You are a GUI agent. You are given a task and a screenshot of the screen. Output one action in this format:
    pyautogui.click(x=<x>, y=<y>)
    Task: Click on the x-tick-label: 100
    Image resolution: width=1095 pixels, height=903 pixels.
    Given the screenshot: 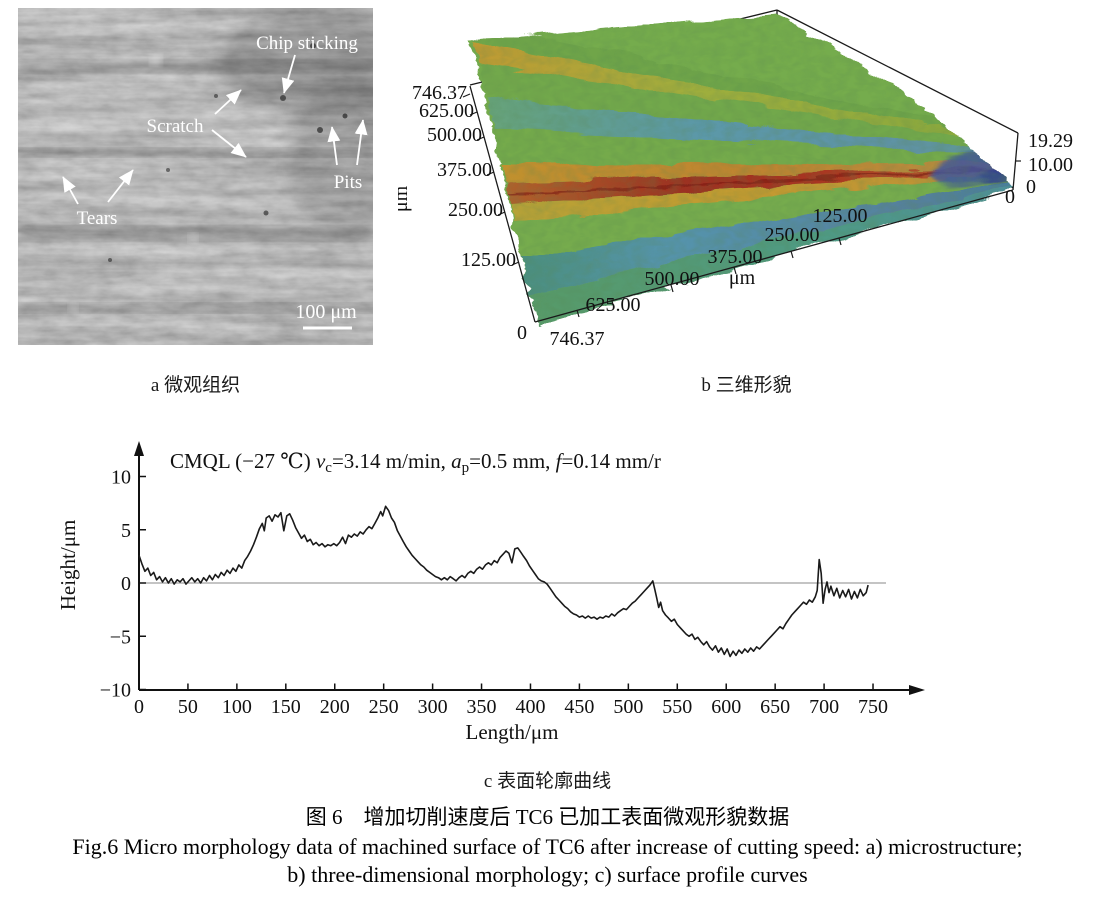 What is the action you would take?
    pyautogui.click(x=237, y=707)
    